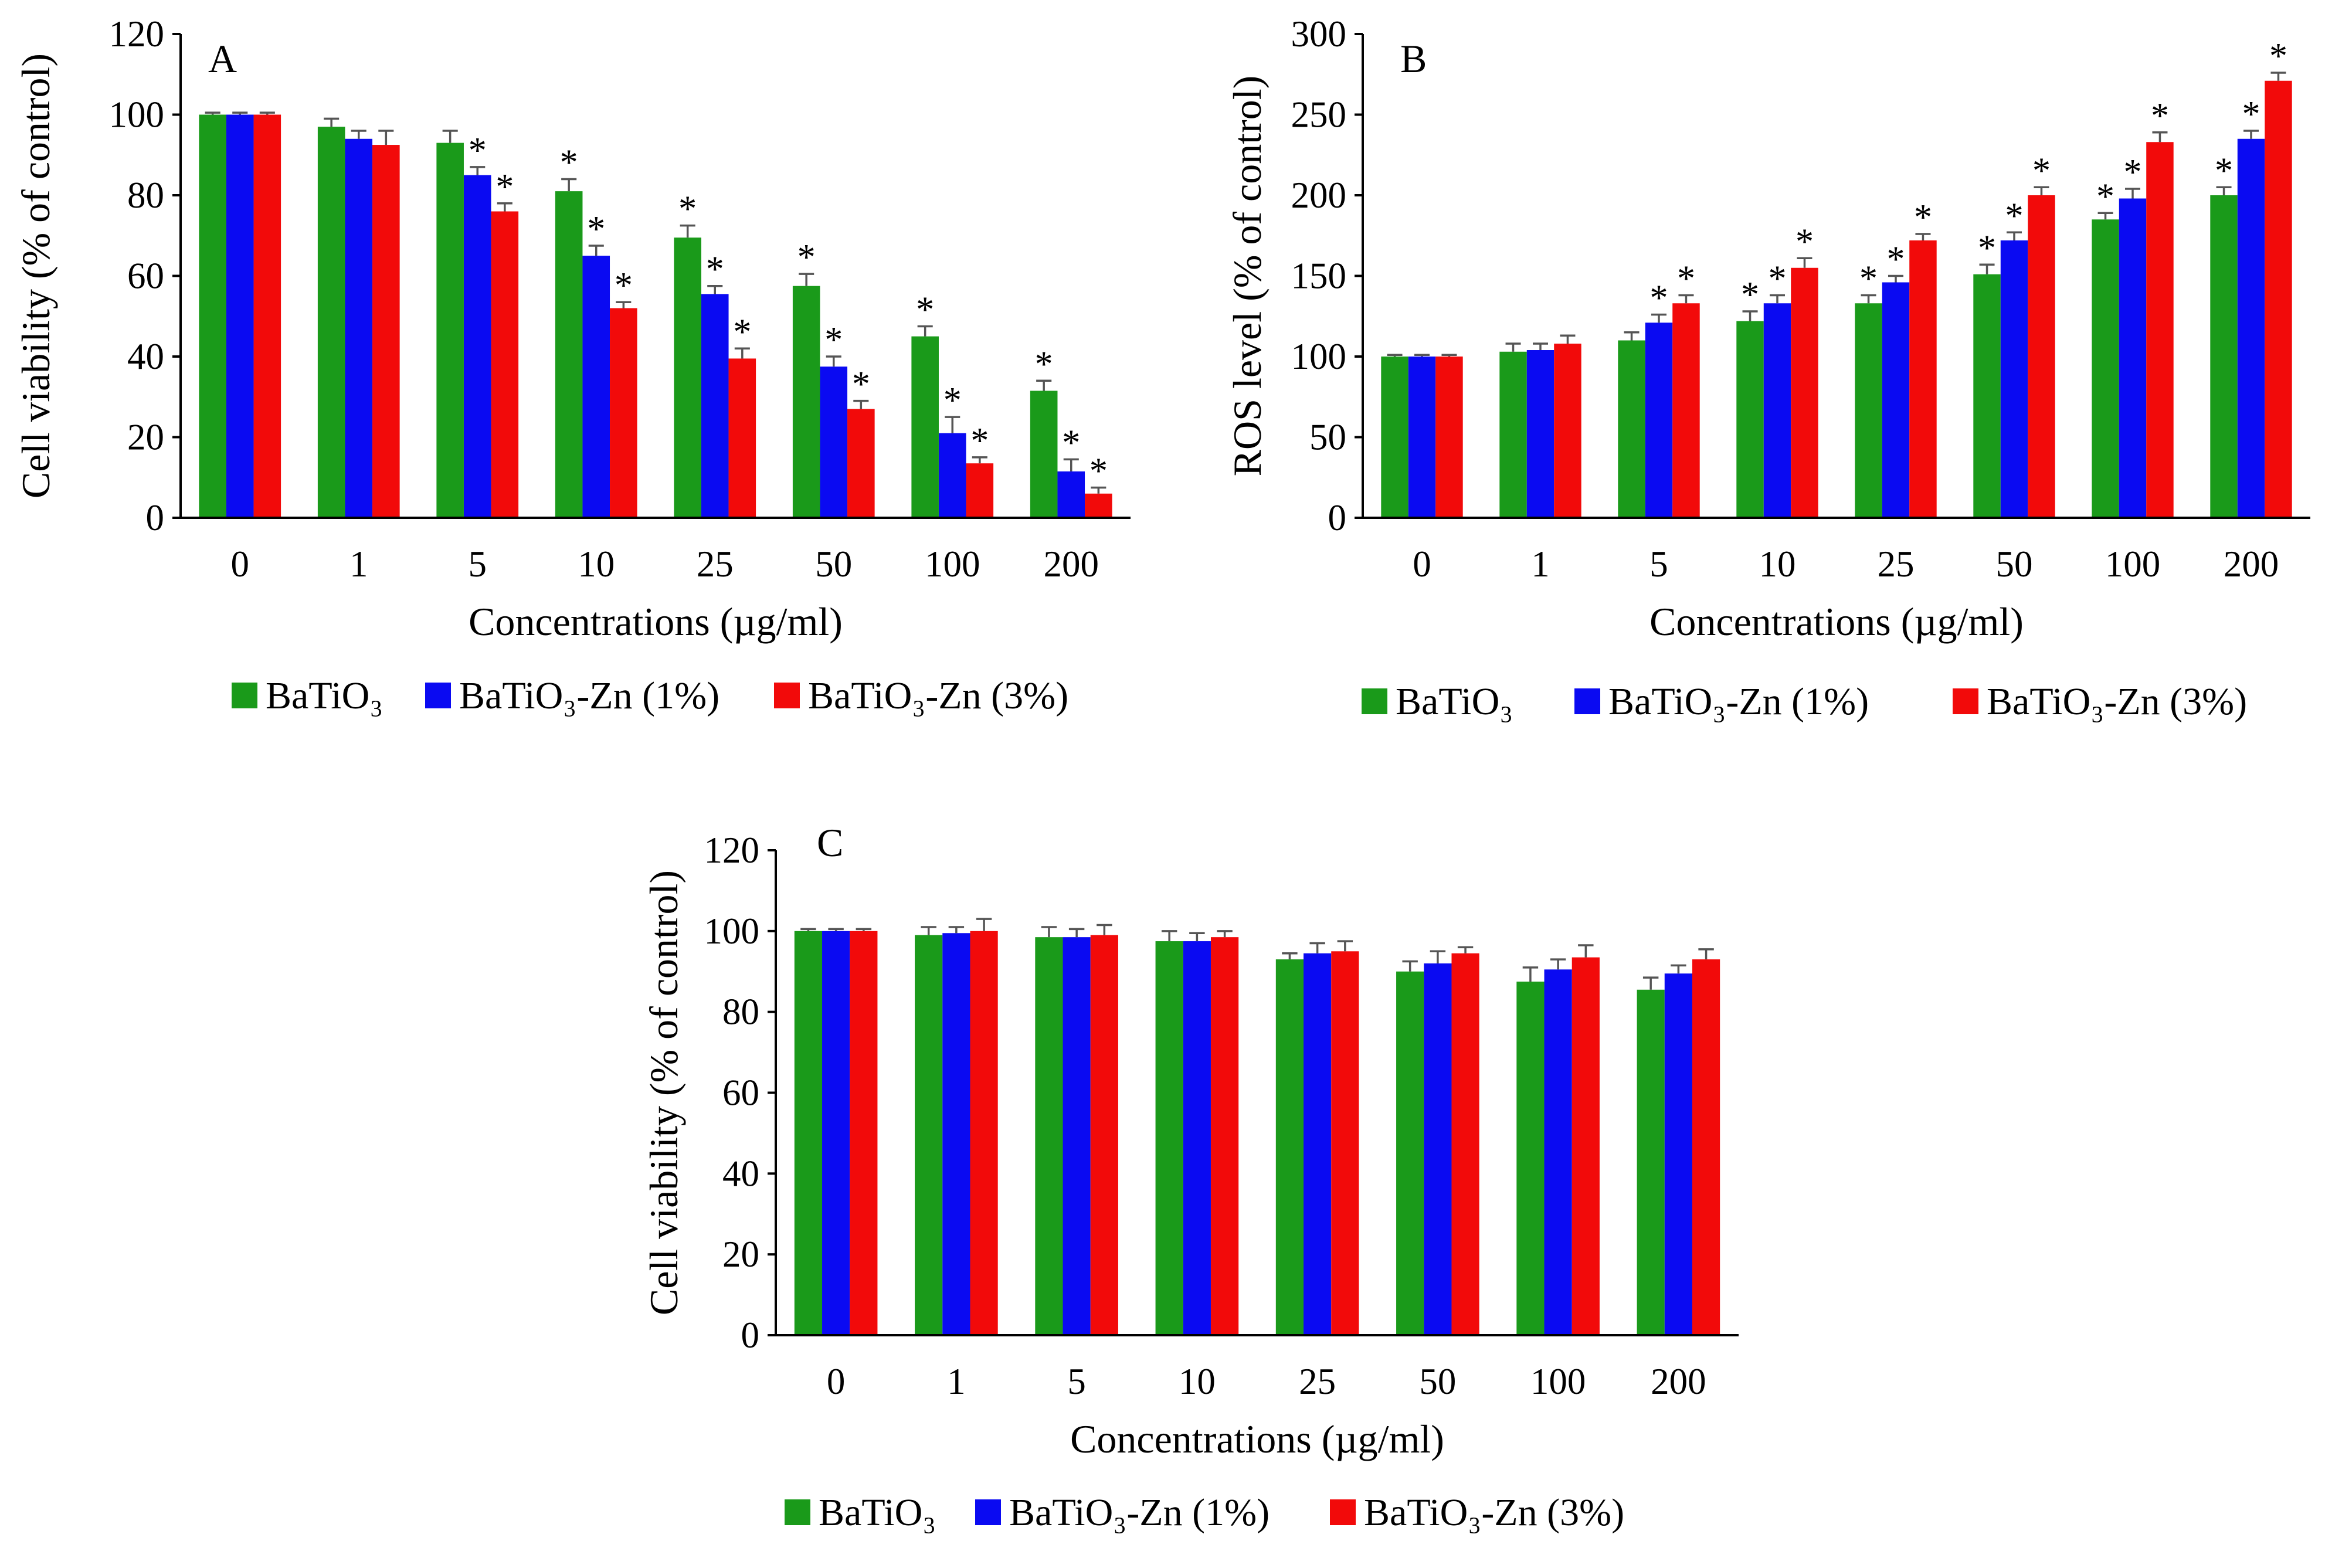  I want to click on y-tick-label: 100, so click(732, 931).